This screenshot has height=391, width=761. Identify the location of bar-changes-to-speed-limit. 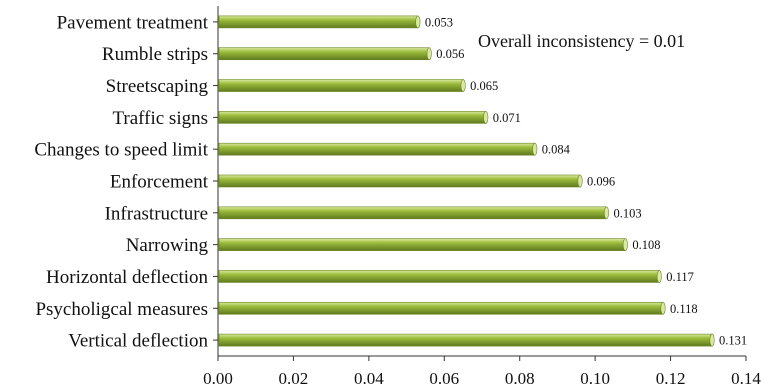
(377, 149).